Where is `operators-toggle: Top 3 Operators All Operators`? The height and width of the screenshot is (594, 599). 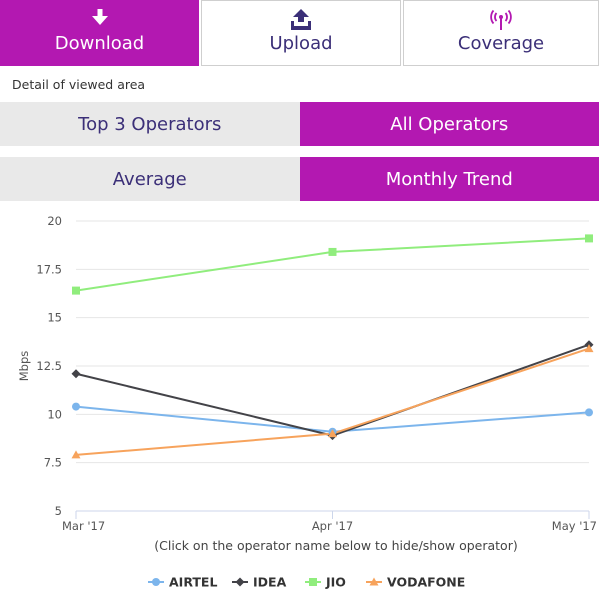
operators-toggle: Top 3 Operators All Operators is located at coordinates (299, 124).